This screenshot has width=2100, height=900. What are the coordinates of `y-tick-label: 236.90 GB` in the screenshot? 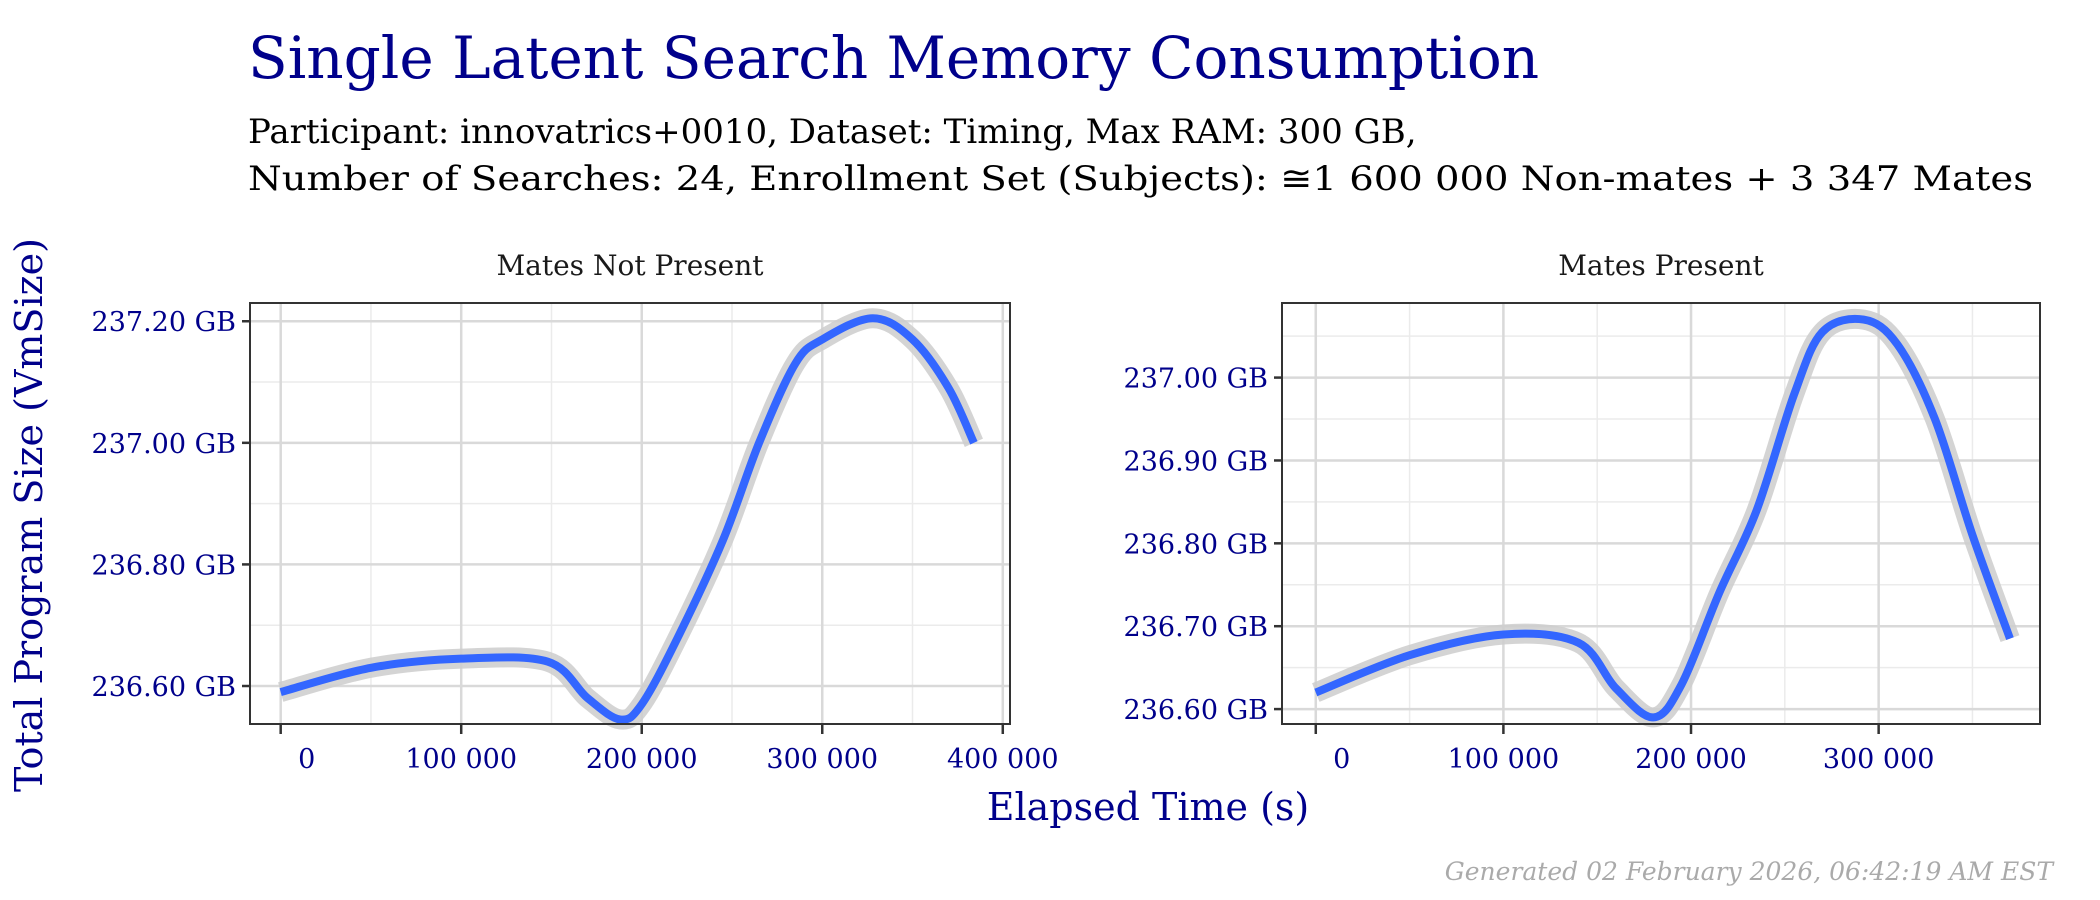 It's located at (1196, 461).